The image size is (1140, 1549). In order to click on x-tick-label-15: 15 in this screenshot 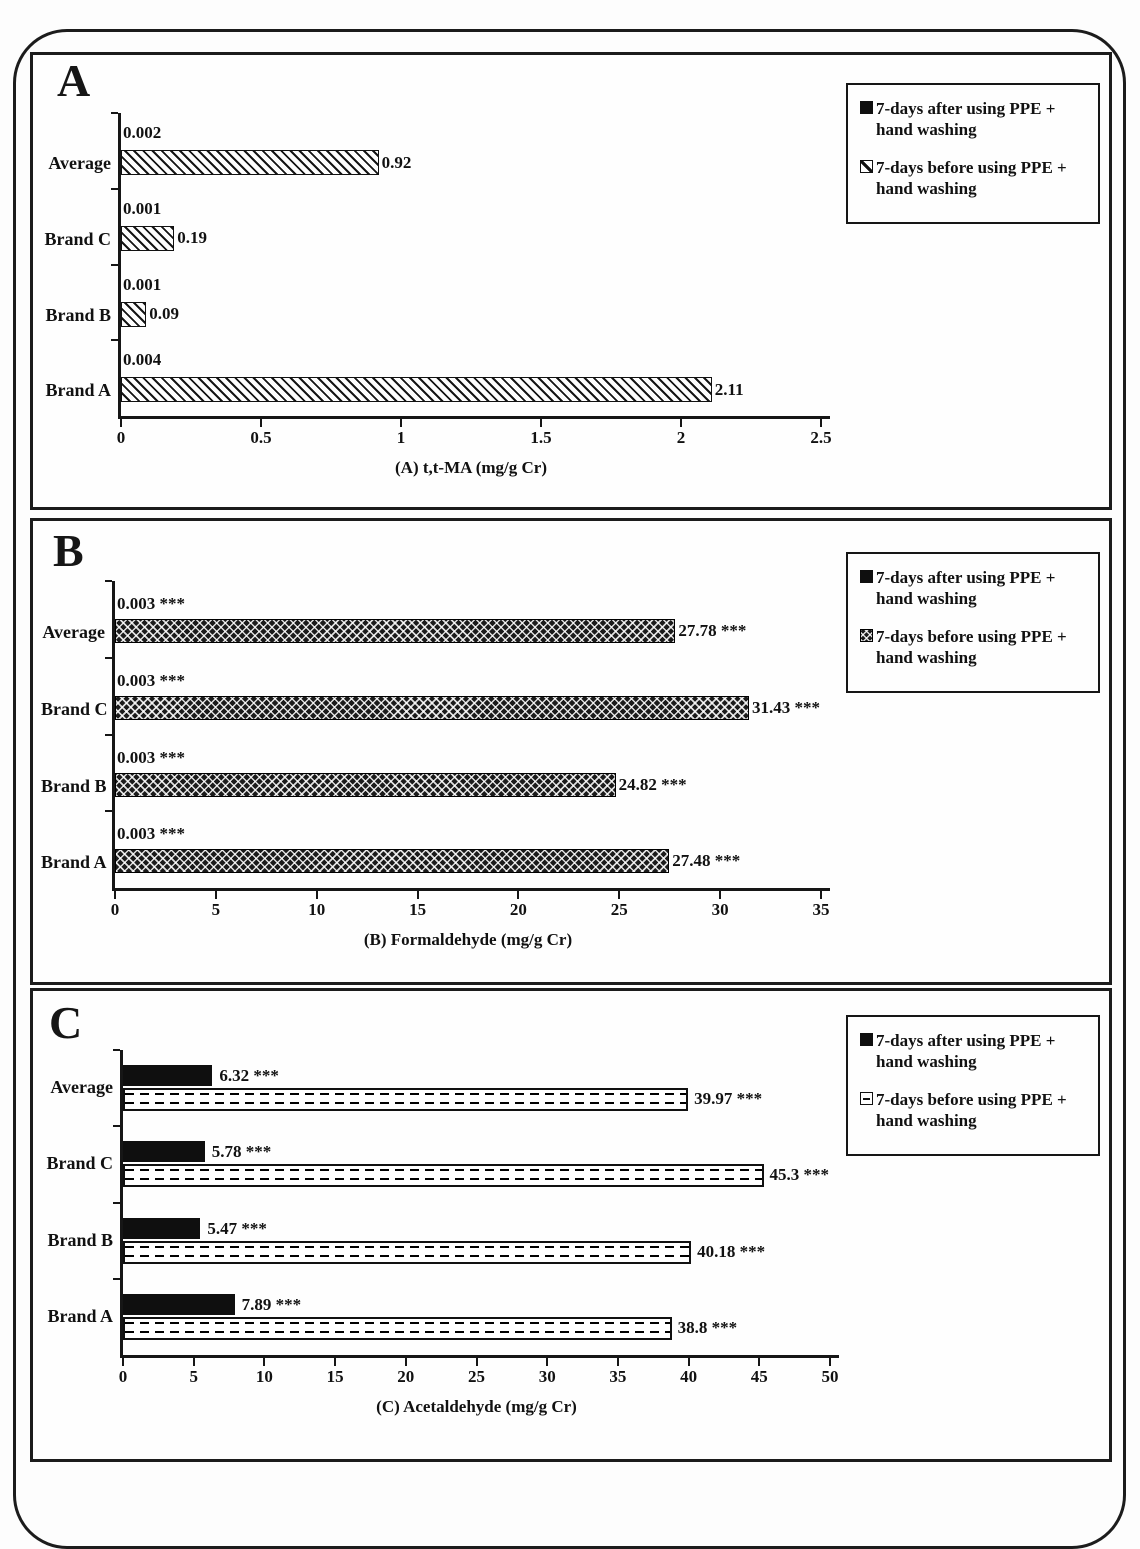, I will do `click(418, 909)`.